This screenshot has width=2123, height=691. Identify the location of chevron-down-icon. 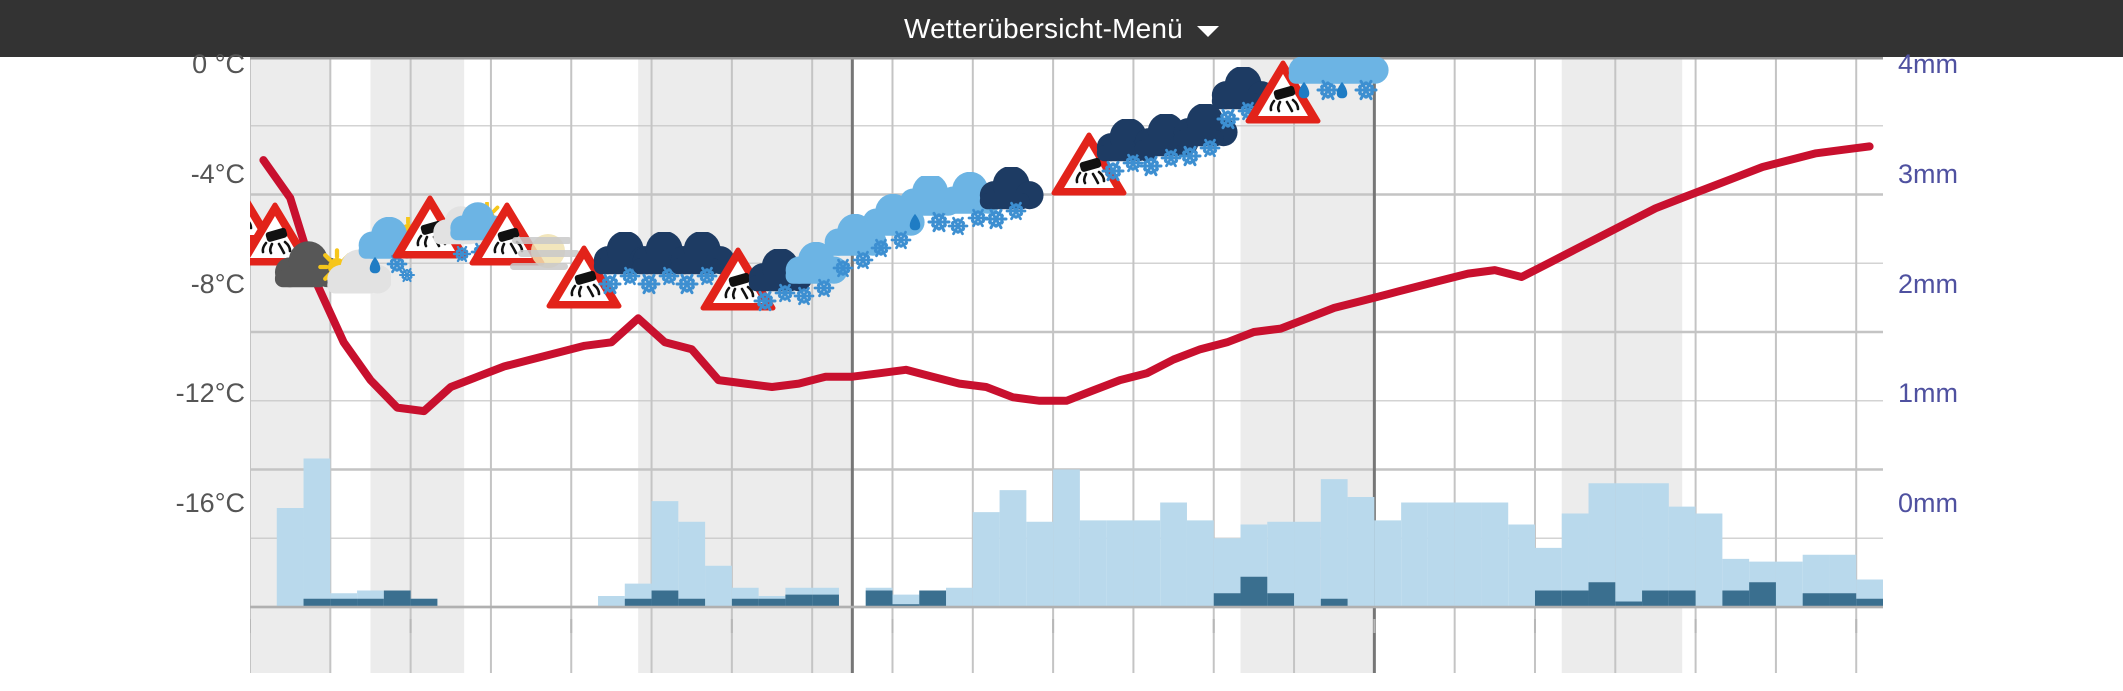
(1207, 31).